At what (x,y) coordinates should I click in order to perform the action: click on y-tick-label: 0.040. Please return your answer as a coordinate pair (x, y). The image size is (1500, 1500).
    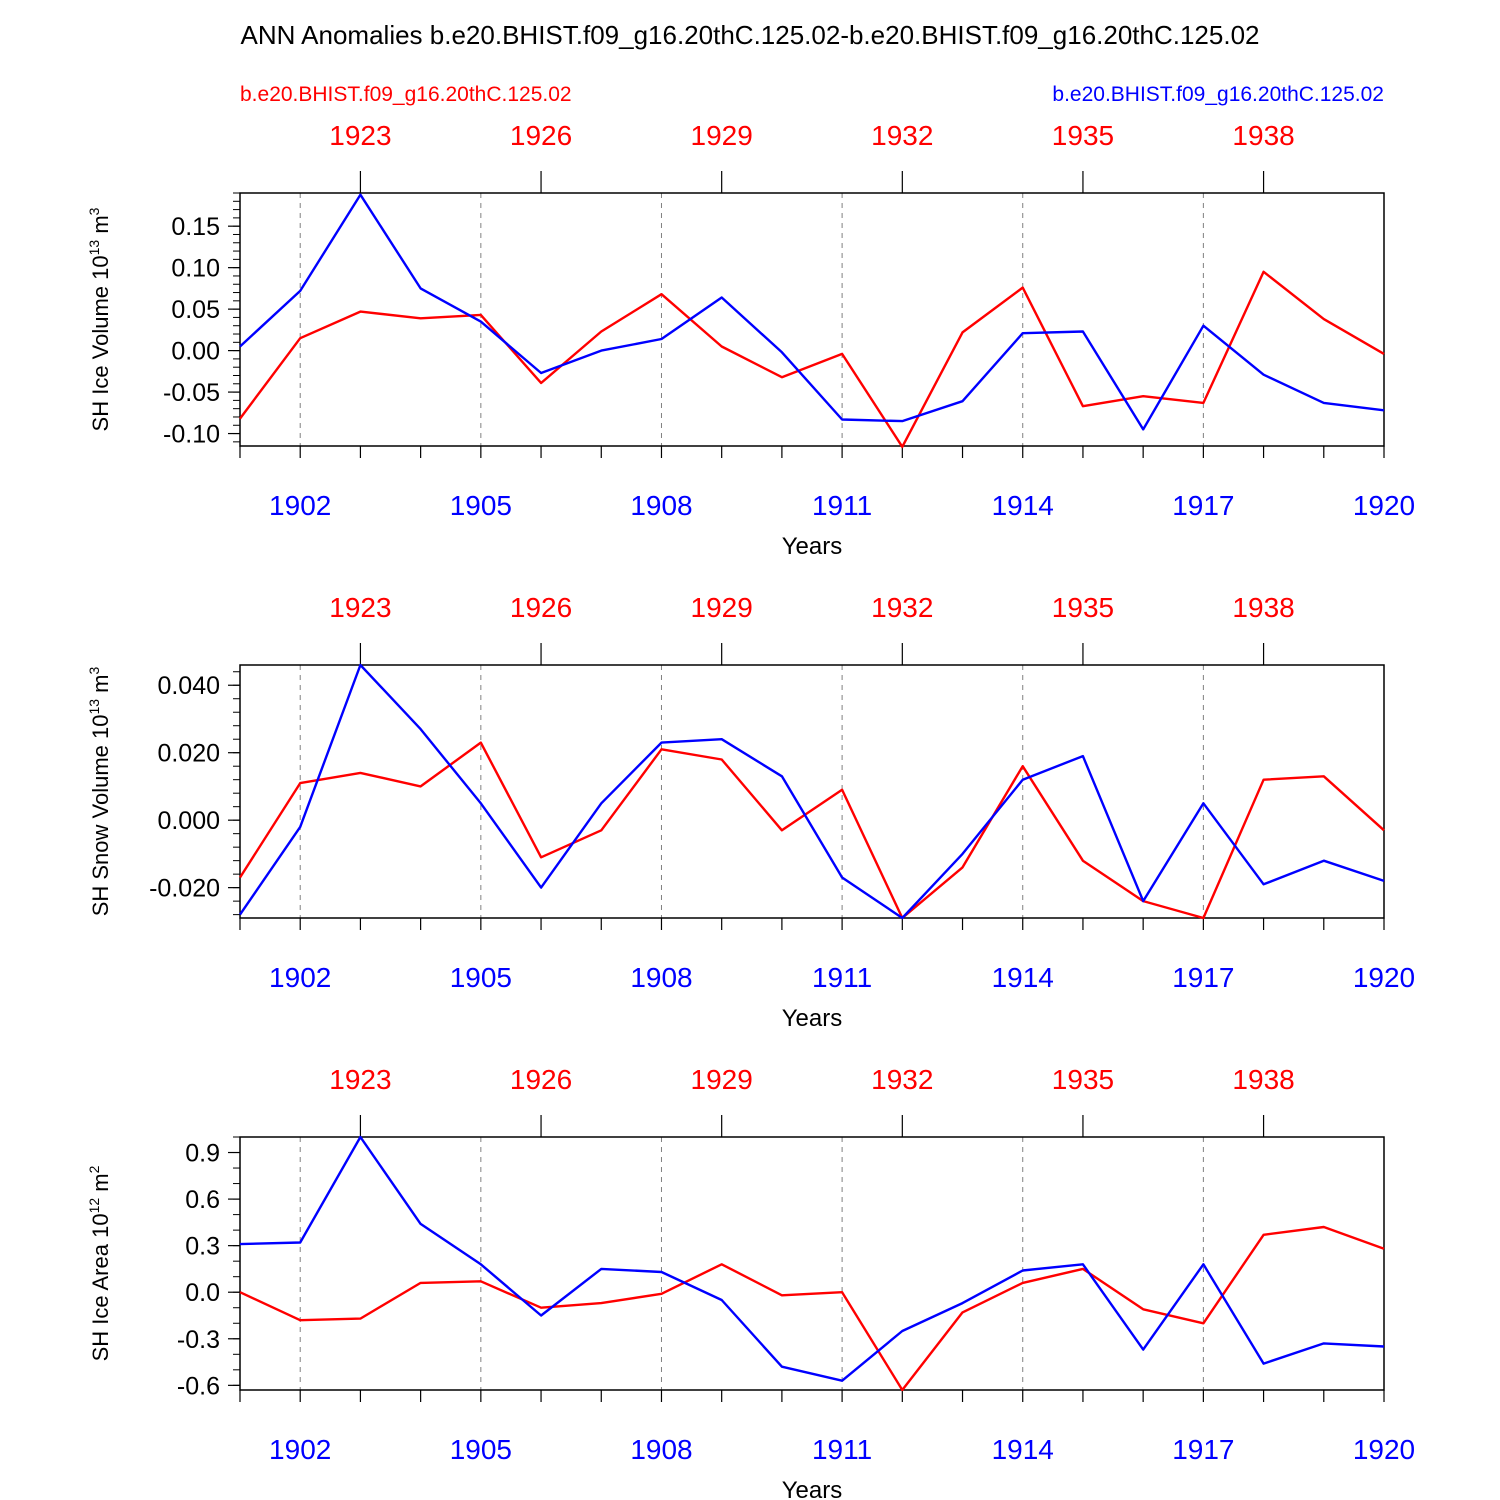
    Looking at the image, I should click on (188, 686).